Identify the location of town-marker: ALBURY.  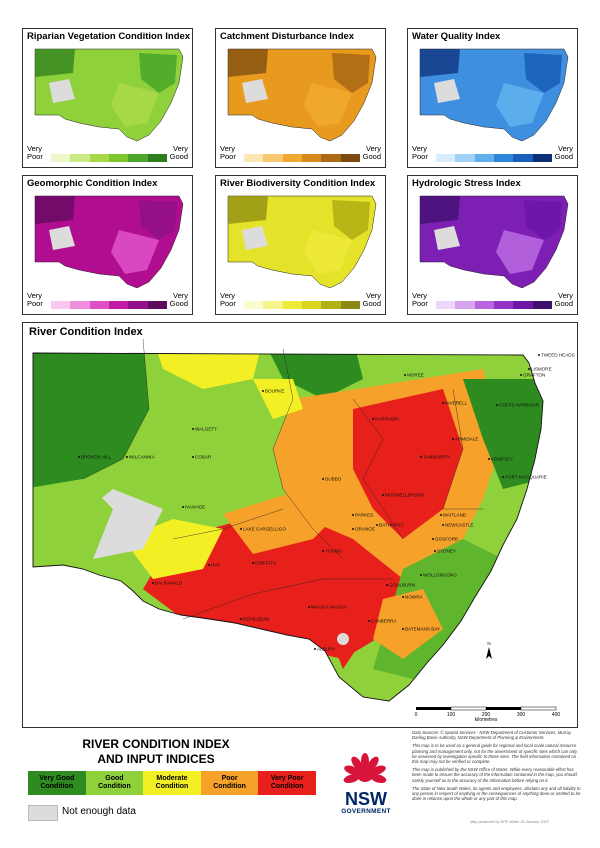
(324, 649).